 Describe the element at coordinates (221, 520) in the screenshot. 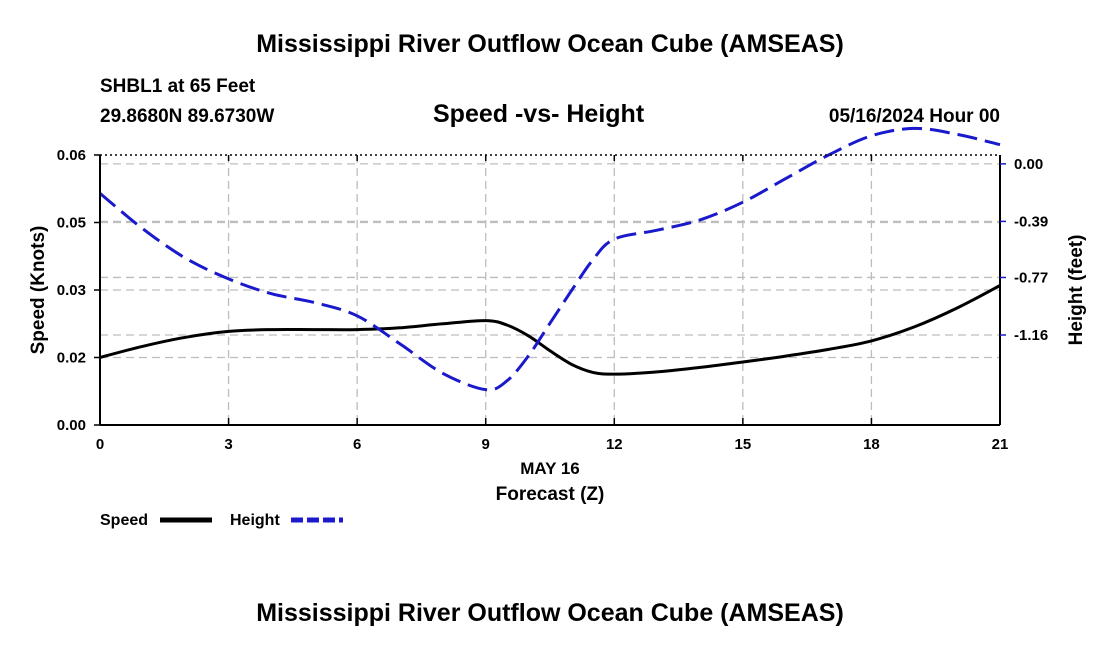

I see `legend: Speed Height` at that location.